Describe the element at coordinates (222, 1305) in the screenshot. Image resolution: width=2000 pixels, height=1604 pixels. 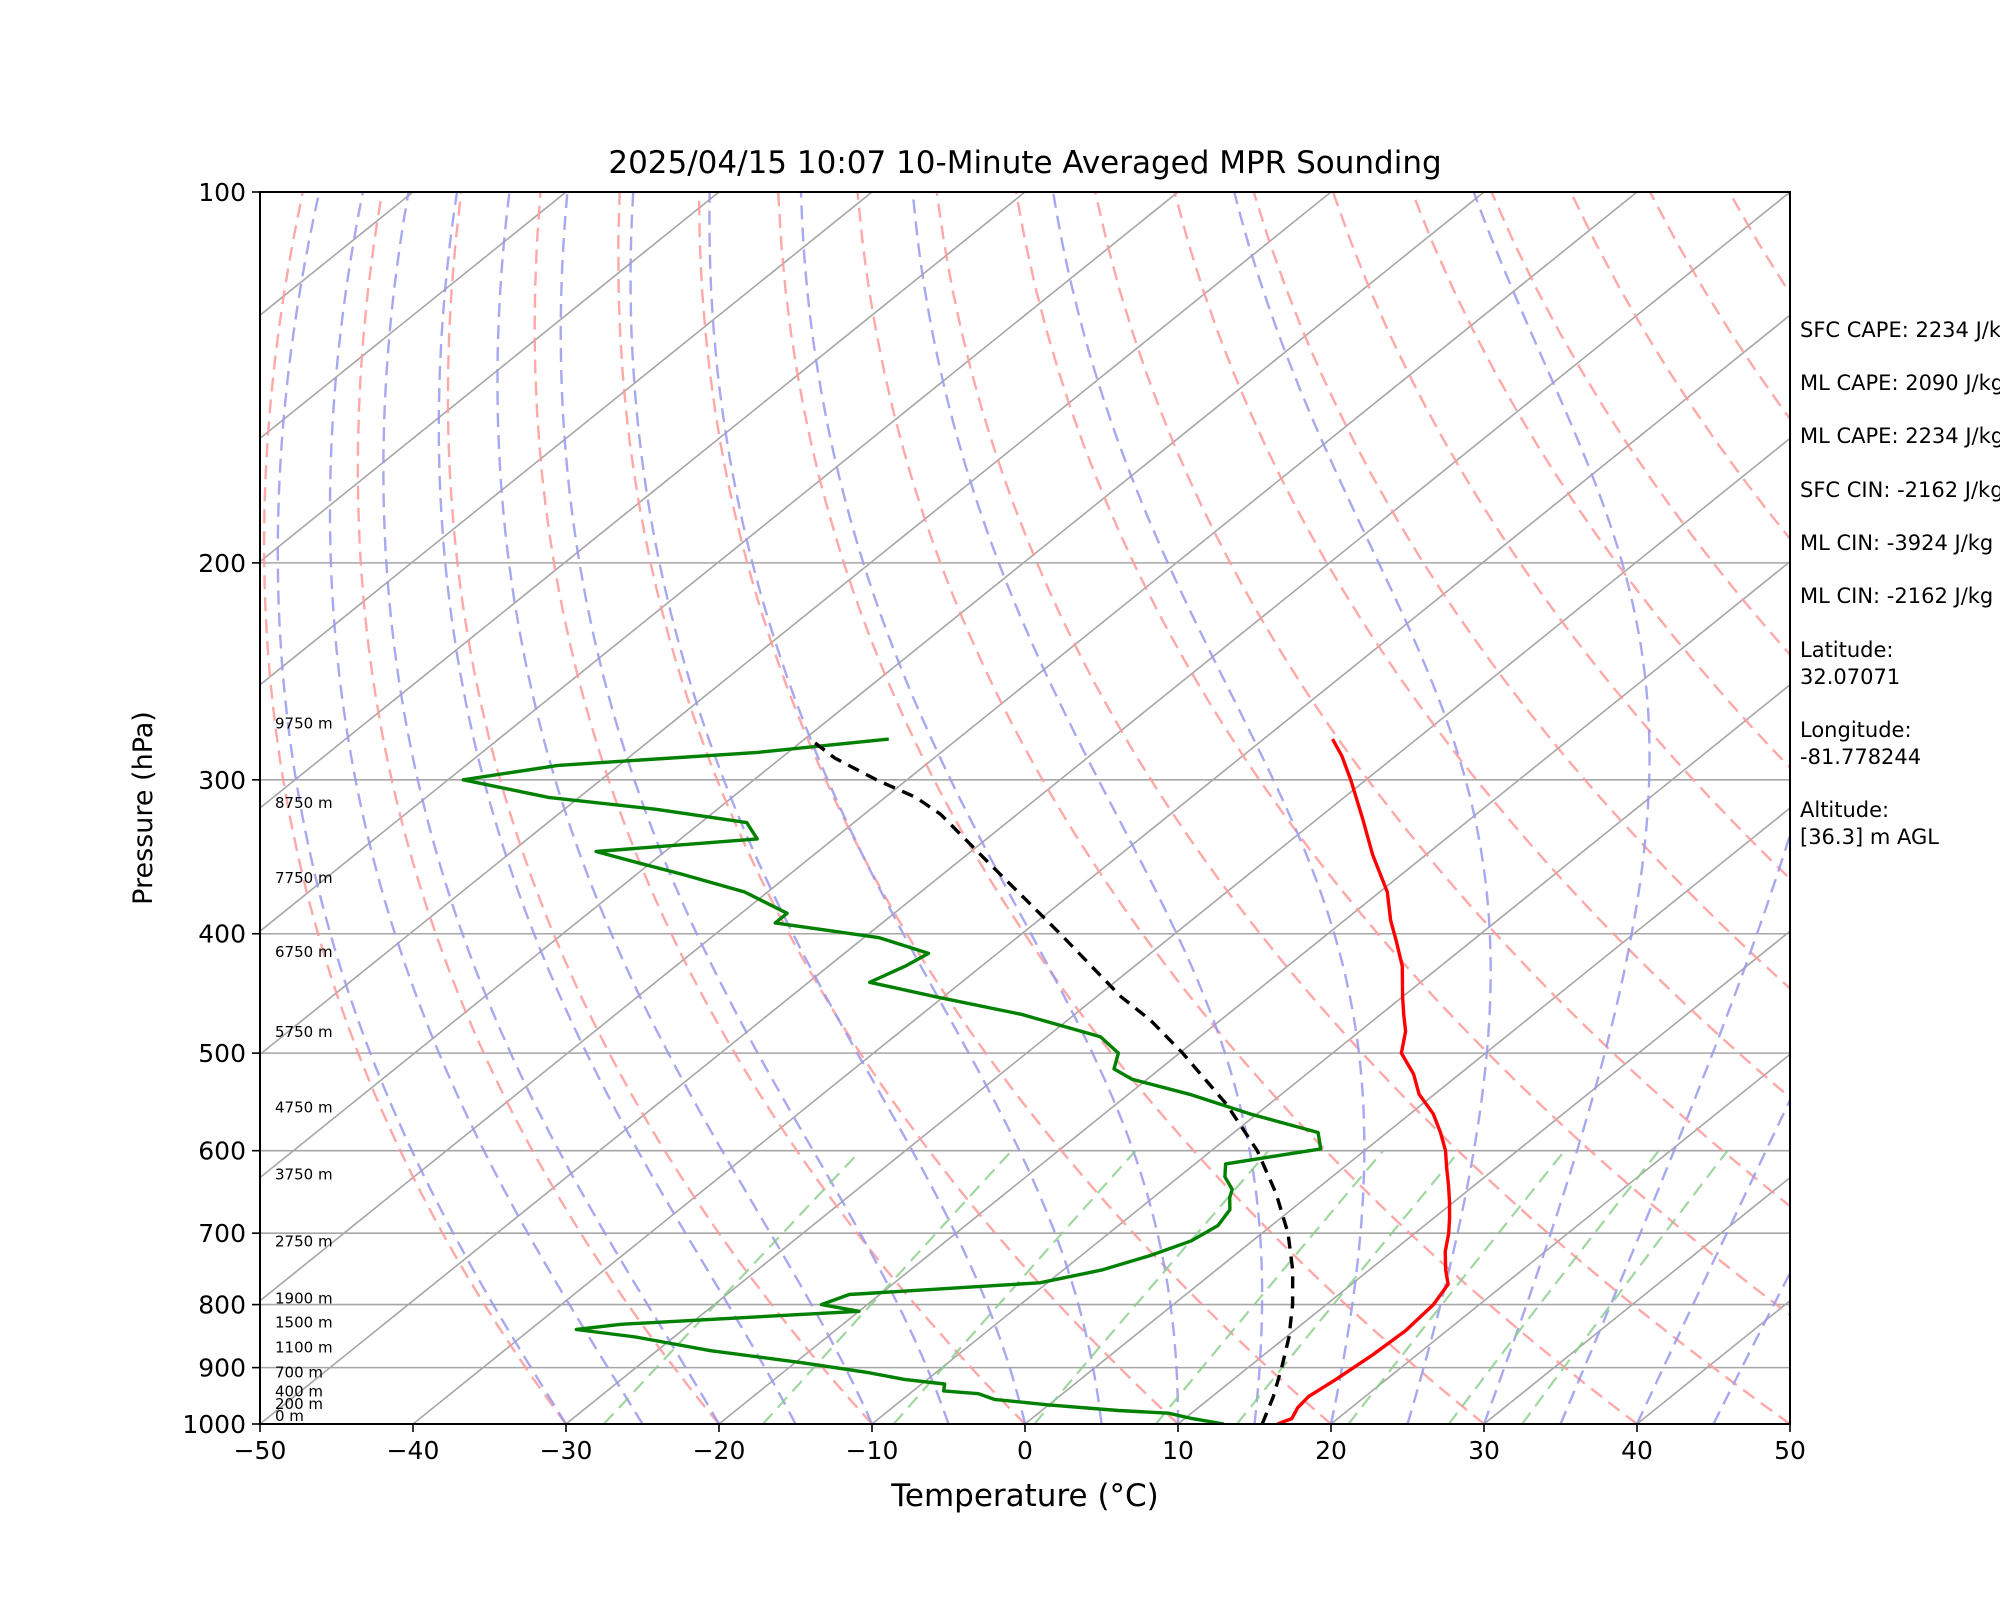
I see `y-tick-label: 800` at that location.